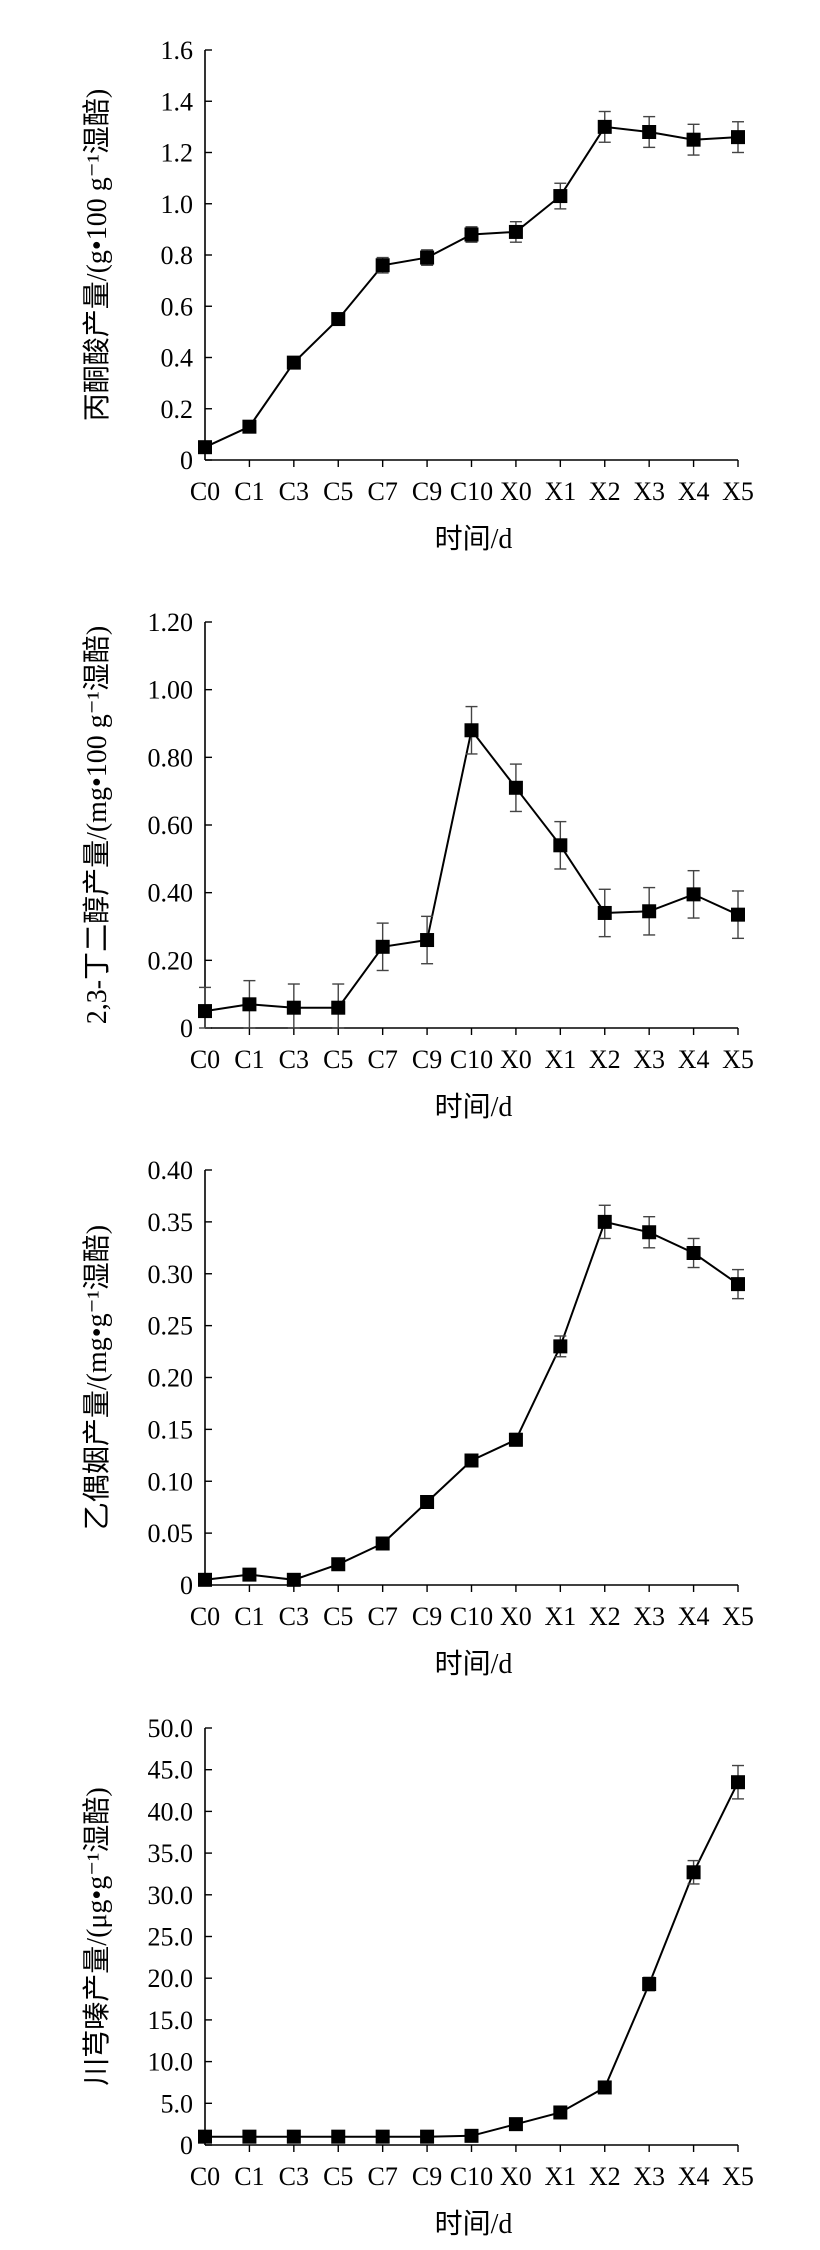  I want to click on y-axis-title: 丙酮酸产量/(g•100 g⁻¹湿醅), so click(97, 255).